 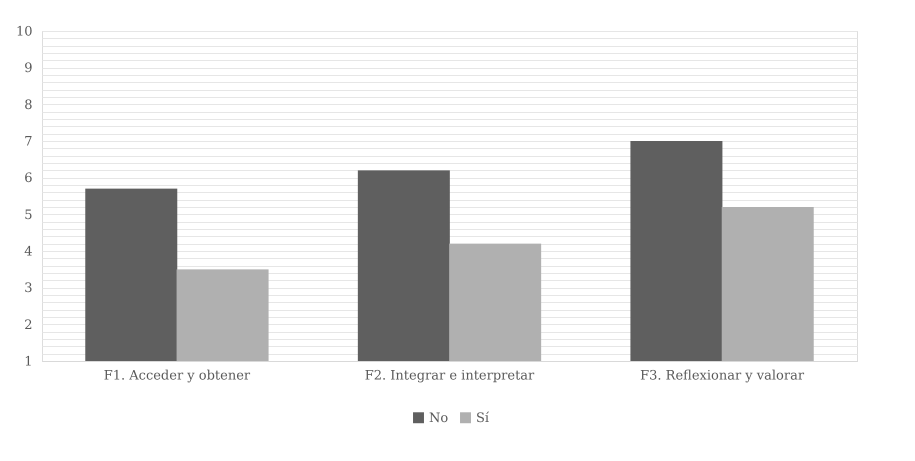 What do you see at coordinates (24, 32) in the screenshot?
I see `y-tick-label: 10` at bounding box center [24, 32].